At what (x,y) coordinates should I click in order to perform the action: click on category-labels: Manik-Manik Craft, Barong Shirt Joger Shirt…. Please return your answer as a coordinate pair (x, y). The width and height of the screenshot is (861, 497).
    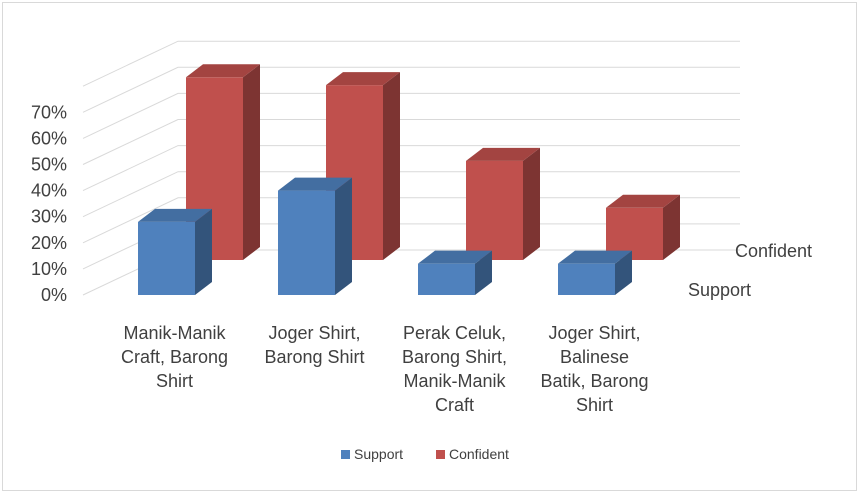
    Looking at the image, I should click on (385, 369).